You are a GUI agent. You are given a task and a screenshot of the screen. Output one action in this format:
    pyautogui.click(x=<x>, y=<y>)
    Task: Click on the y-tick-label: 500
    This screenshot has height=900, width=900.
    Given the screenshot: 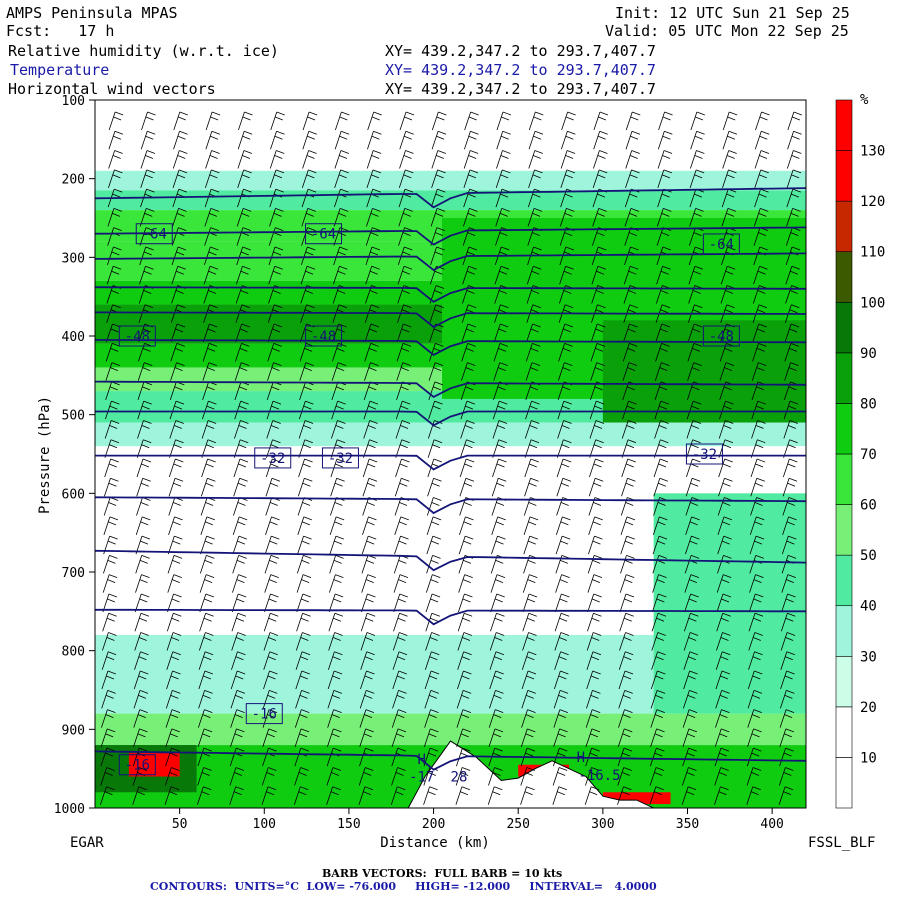 What is the action you would take?
    pyautogui.click(x=73, y=416)
    